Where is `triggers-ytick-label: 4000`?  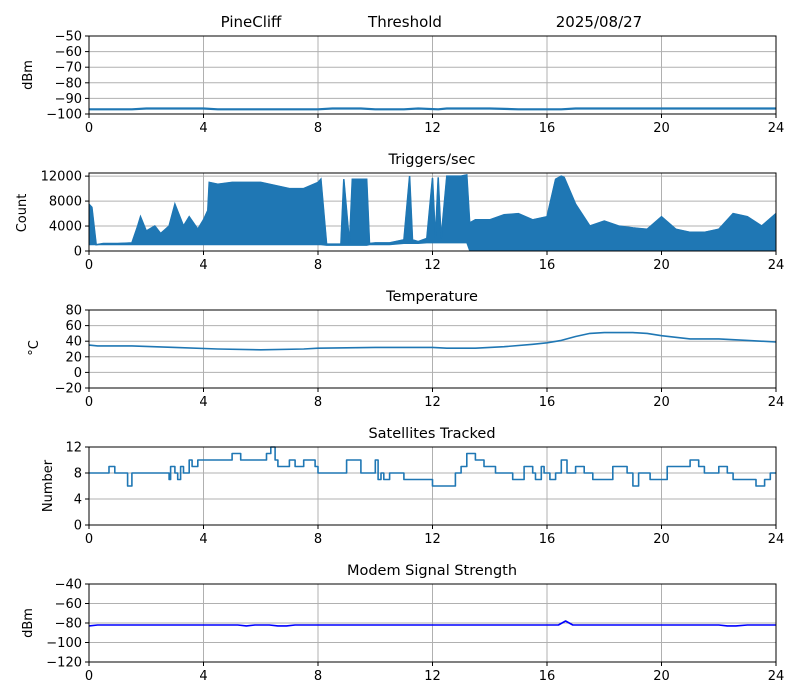
triggers-ytick-label: 4000 is located at coordinates (65, 227).